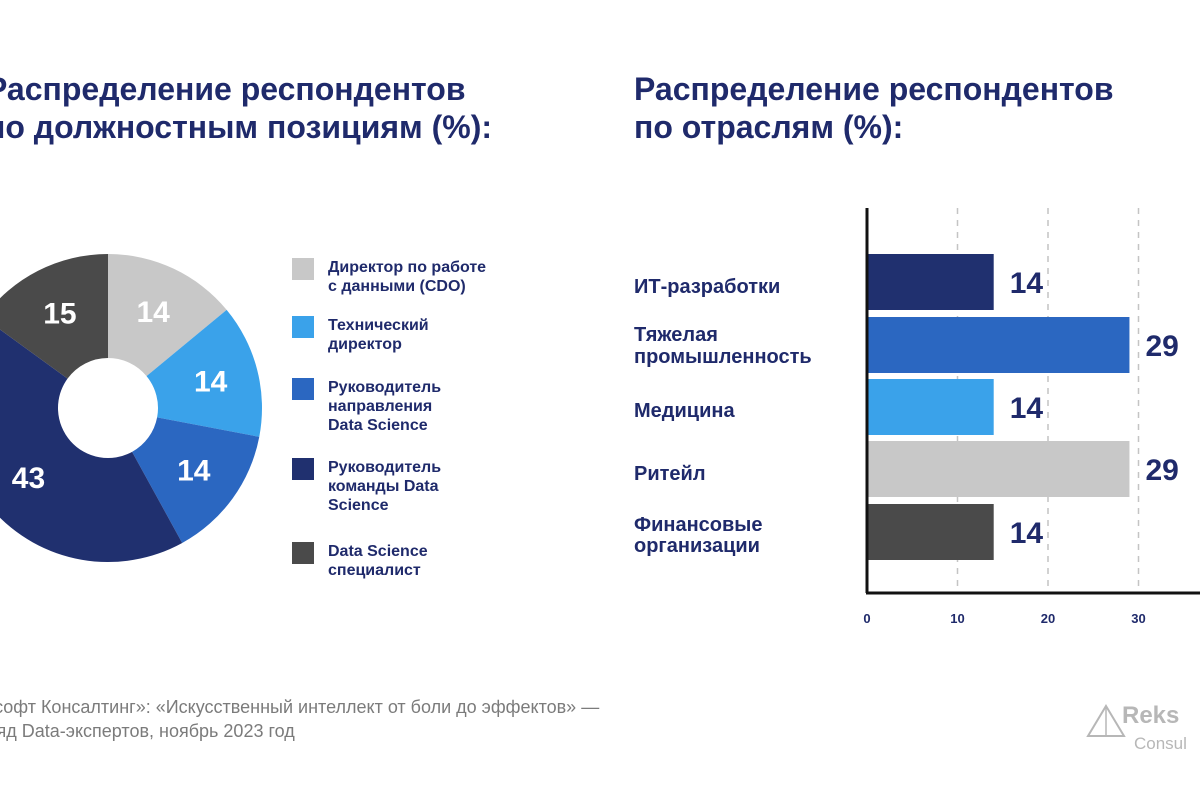 This screenshot has height=800, width=1200. Describe the element at coordinates (233, 89) in the screenshot. I see `donut-chart-title-line1: Распределение респондентов` at that location.